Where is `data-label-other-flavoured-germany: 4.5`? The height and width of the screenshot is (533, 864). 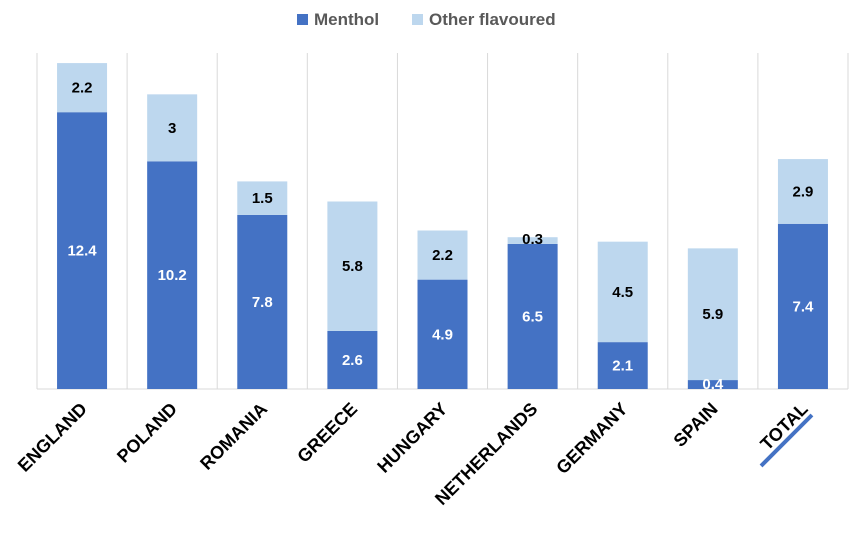
data-label-other-flavoured-germany: 4.5 is located at coordinates (622, 292).